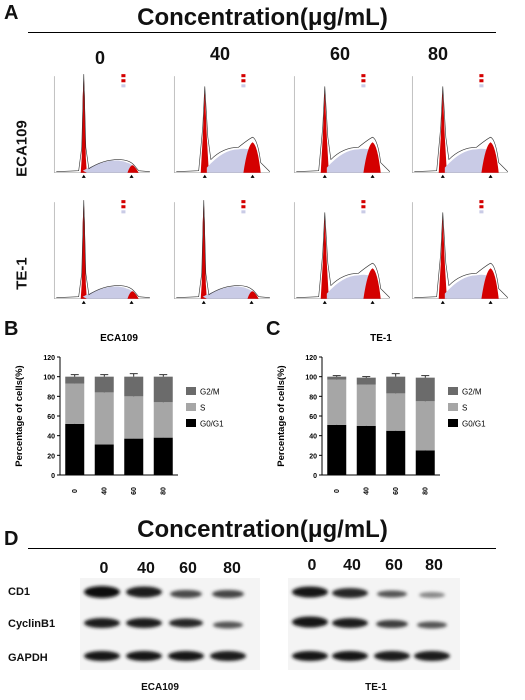  Describe the element at coordinates (374, 624) in the screenshot. I see `western-blot-te1` at that location.